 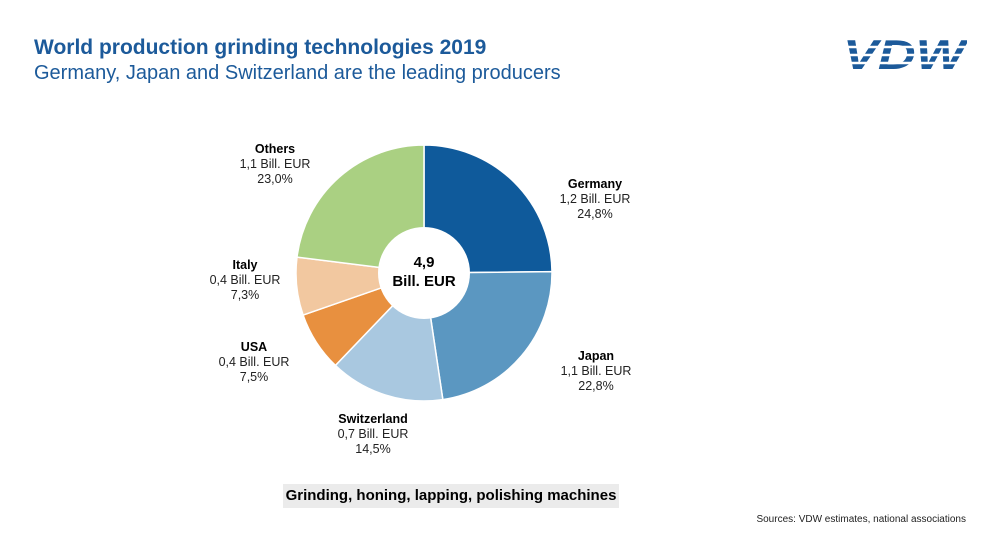 I want to click on slice-name: Switzerland, so click(x=373, y=419).